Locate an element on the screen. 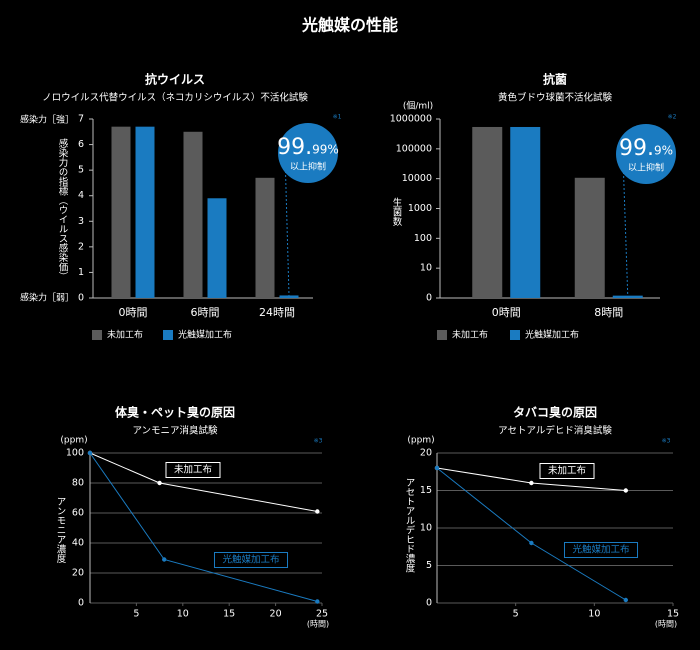 The height and width of the screenshot is (650, 700). chart-title: 体臭・ペット臭の原因 is located at coordinates (175, 412).